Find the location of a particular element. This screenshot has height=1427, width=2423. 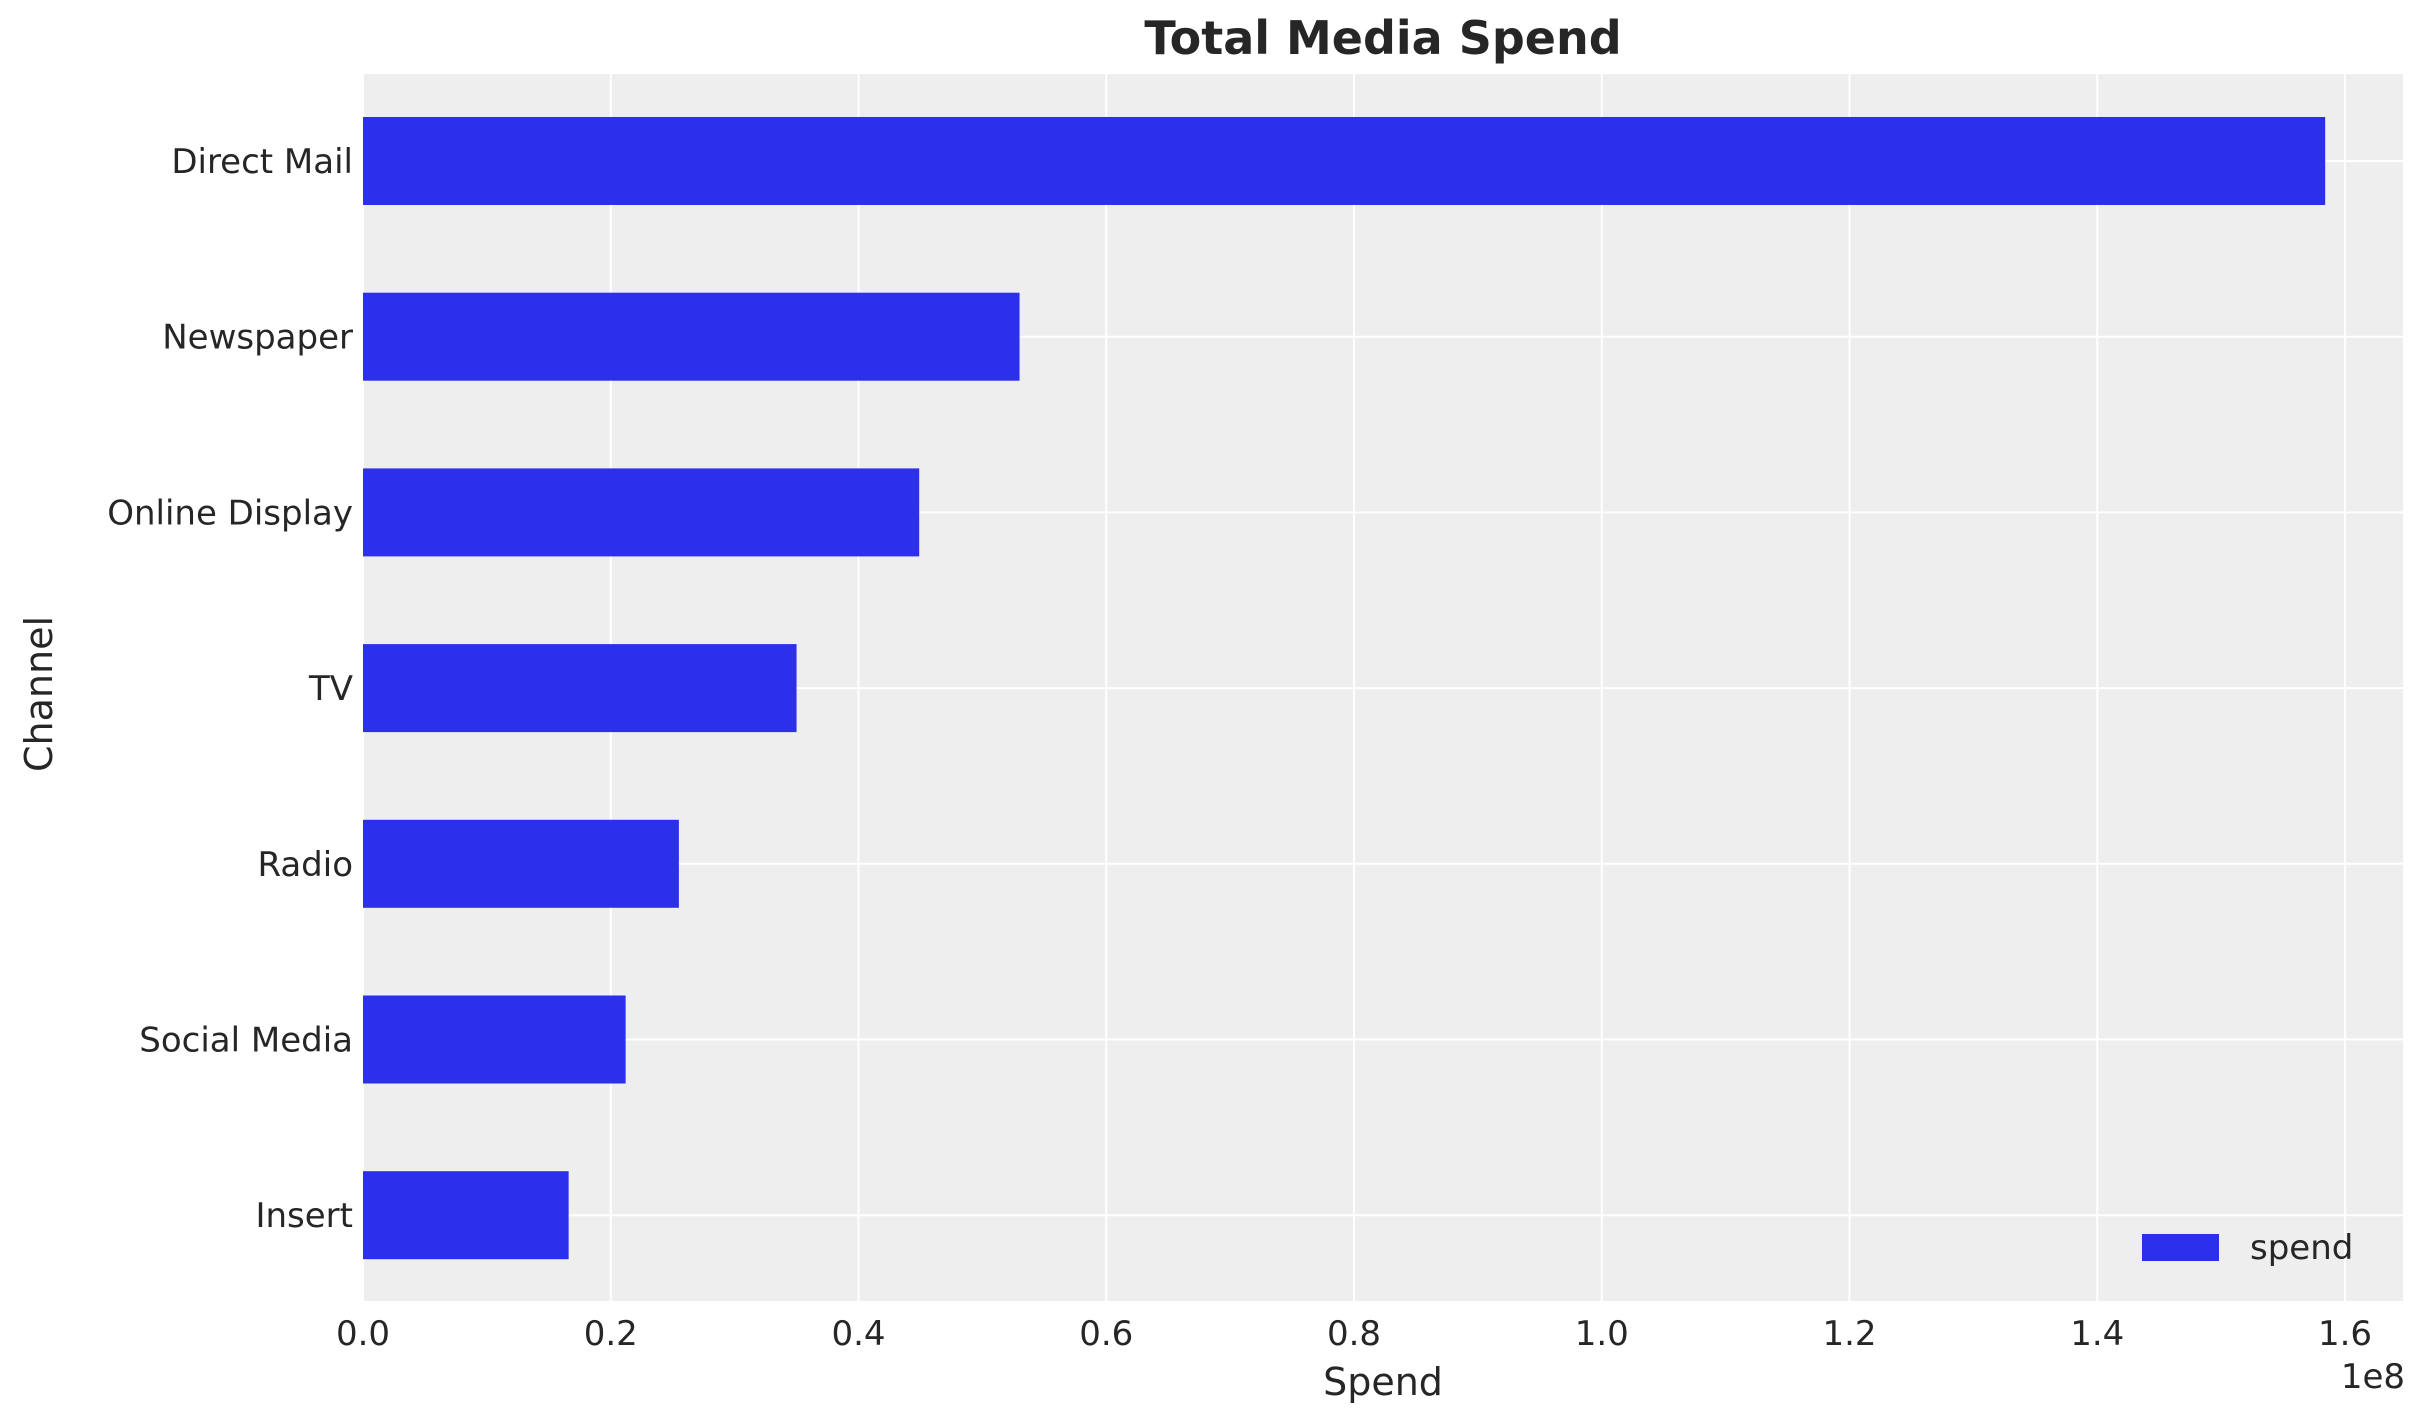

x-tick-label: 0.4 is located at coordinates (858, 1334).